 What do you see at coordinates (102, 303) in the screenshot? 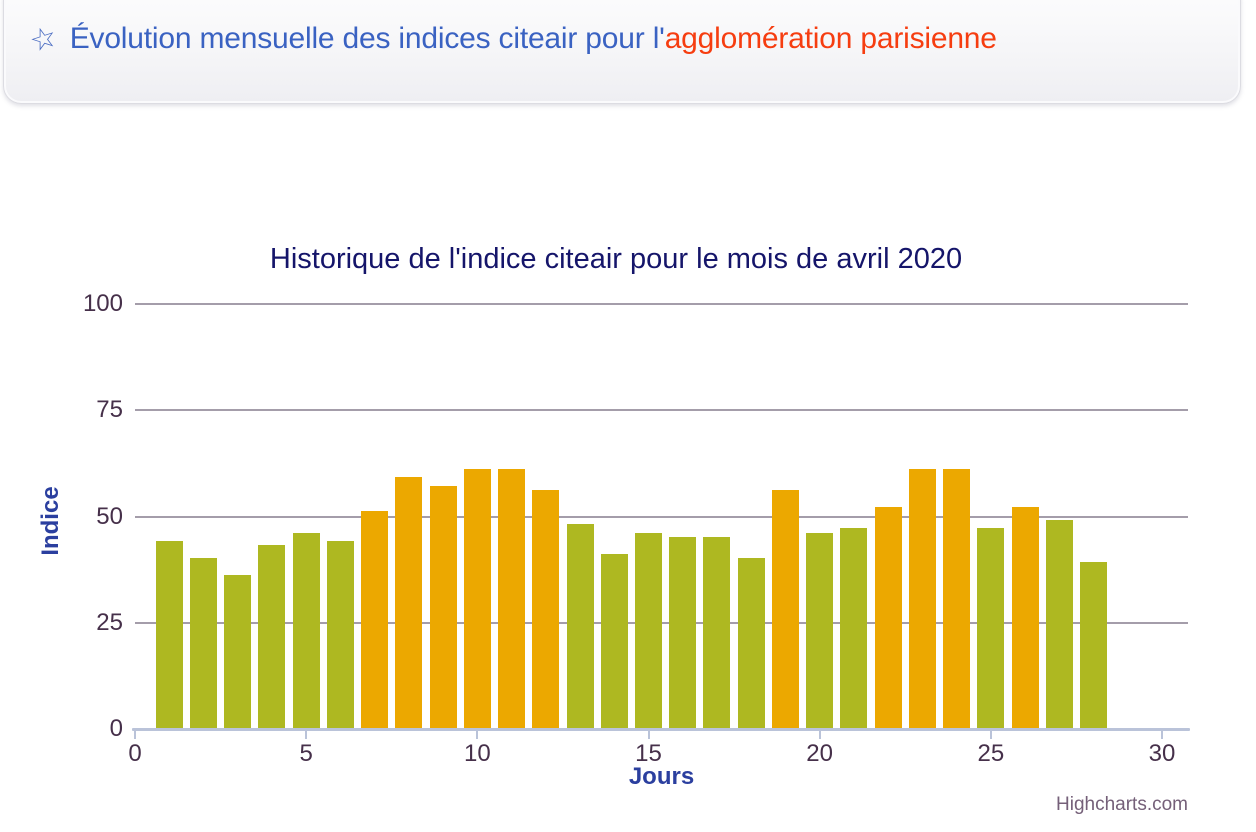
I see `y-tick-label-100: 100` at bounding box center [102, 303].